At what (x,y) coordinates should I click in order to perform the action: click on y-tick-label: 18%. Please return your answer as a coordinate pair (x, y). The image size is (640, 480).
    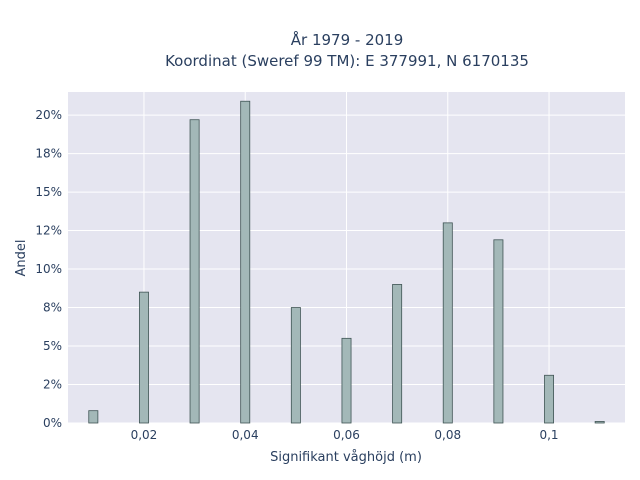
    Looking at the image, I should click on (48, 154).